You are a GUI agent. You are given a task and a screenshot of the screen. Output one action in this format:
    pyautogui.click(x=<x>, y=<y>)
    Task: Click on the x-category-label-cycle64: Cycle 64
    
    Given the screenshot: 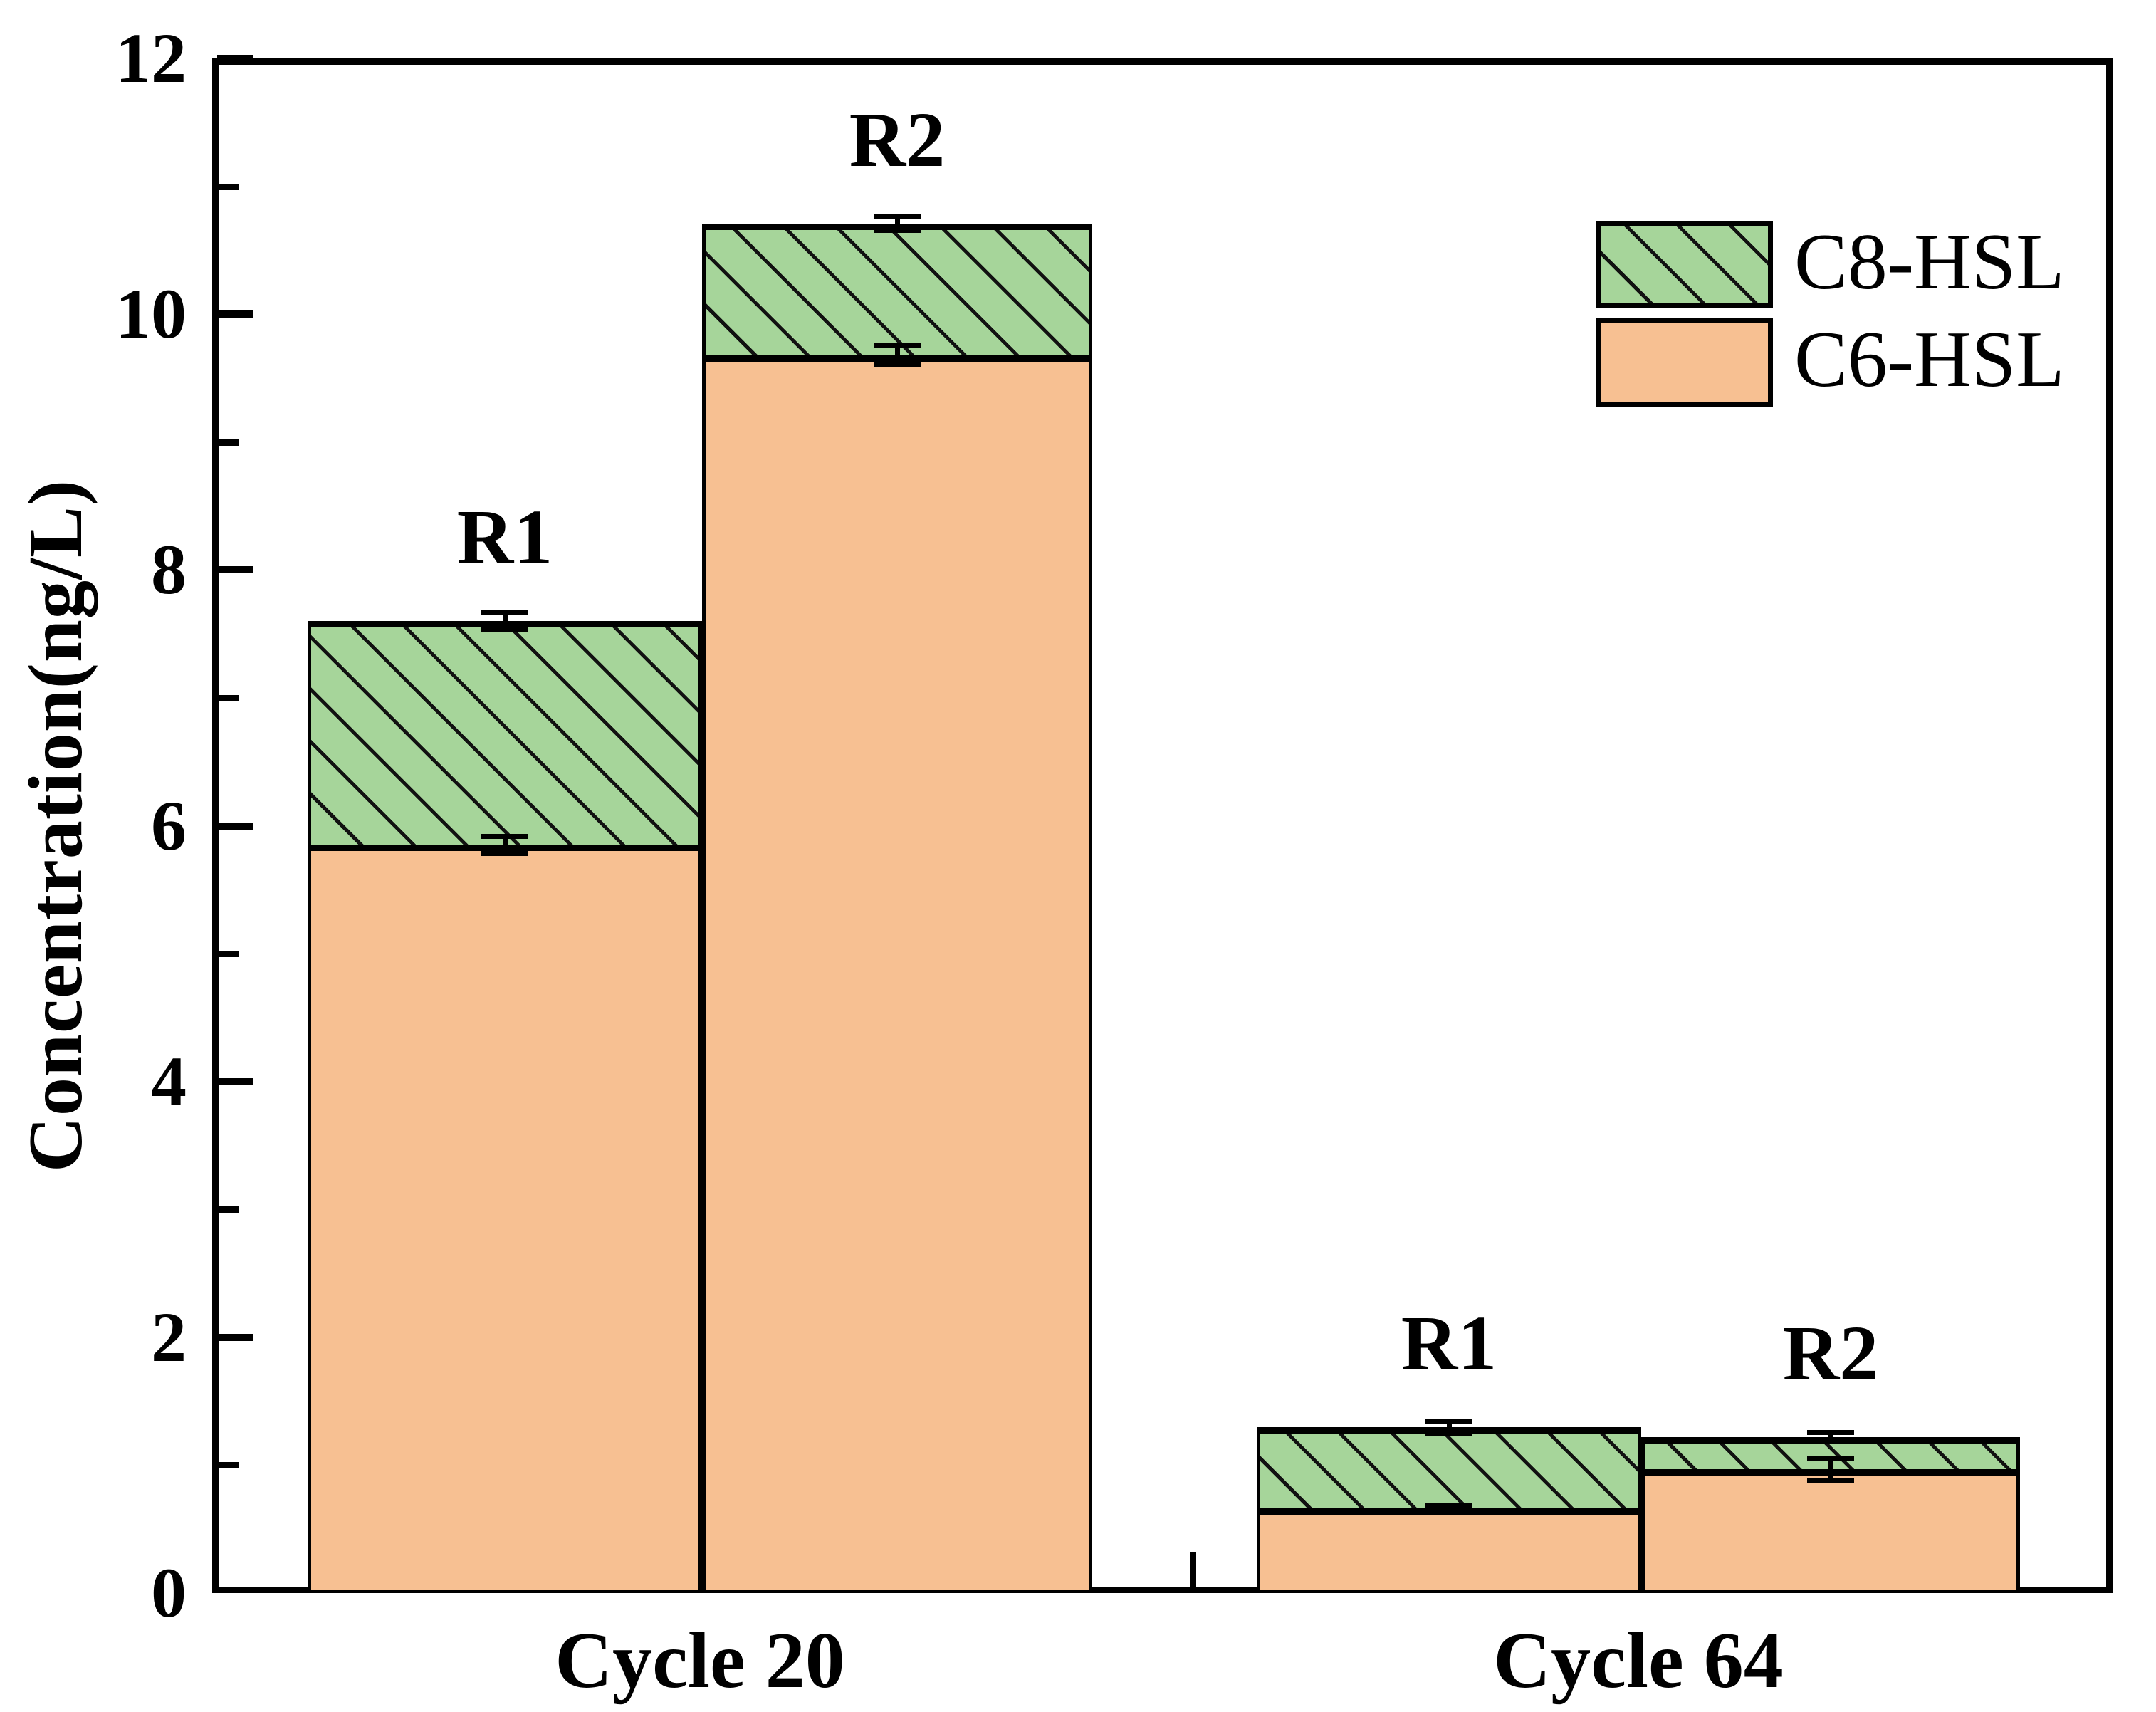 What is the action you would take?
    pyautogui.click(x=1638, y=1661)
    